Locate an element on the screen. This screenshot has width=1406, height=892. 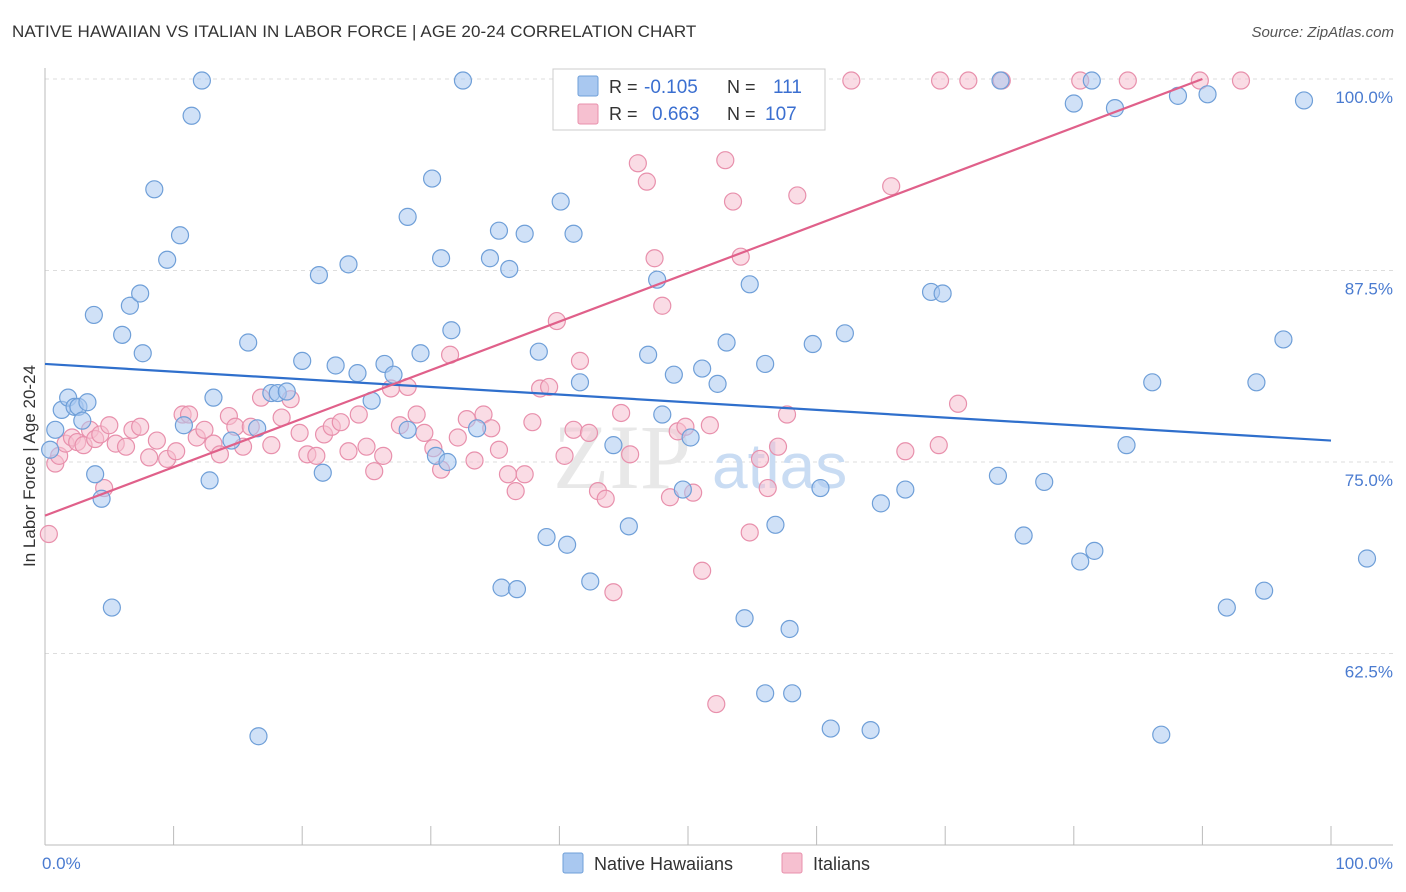
x-tick-labels: 0.0% 100.0% is located at coordinates (717, 863).